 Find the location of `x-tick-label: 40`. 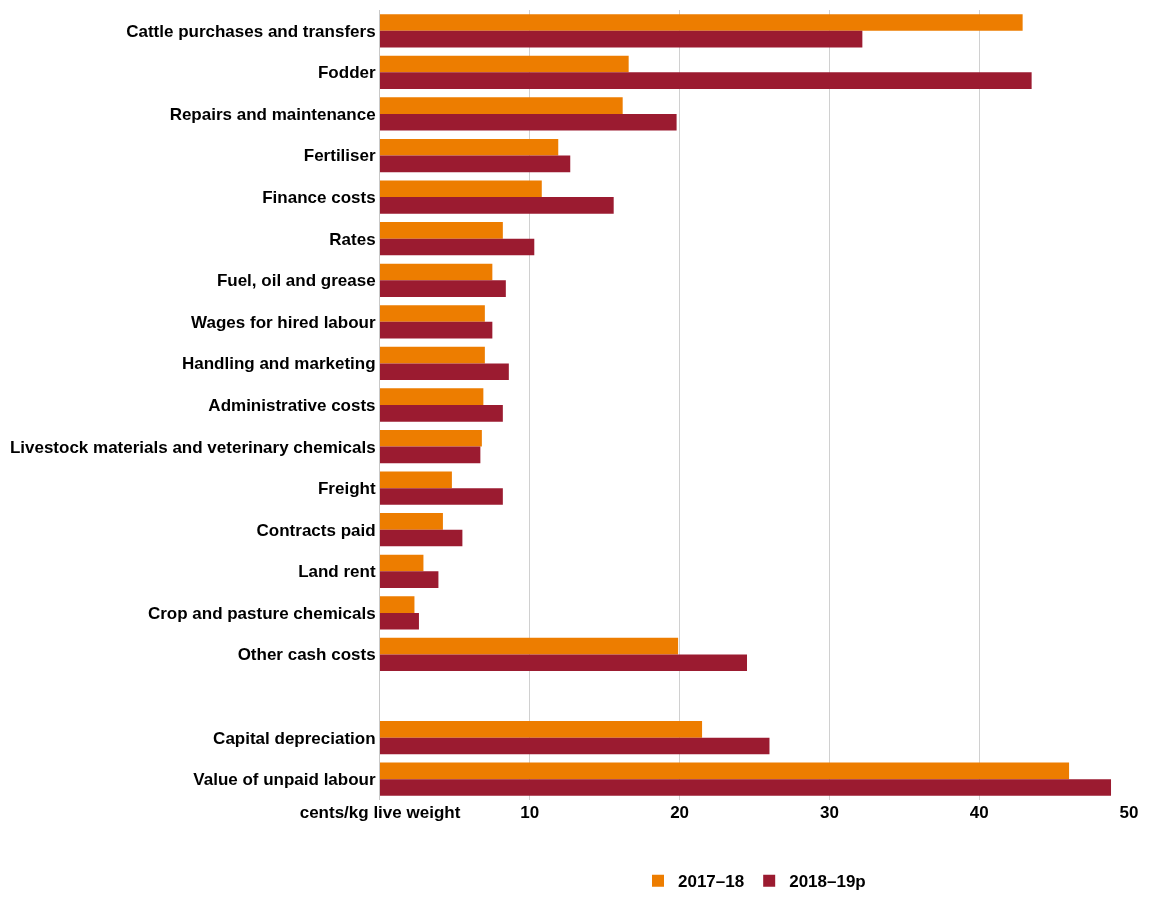

x-tick-label: 40 is located at coordinates (979, 812).